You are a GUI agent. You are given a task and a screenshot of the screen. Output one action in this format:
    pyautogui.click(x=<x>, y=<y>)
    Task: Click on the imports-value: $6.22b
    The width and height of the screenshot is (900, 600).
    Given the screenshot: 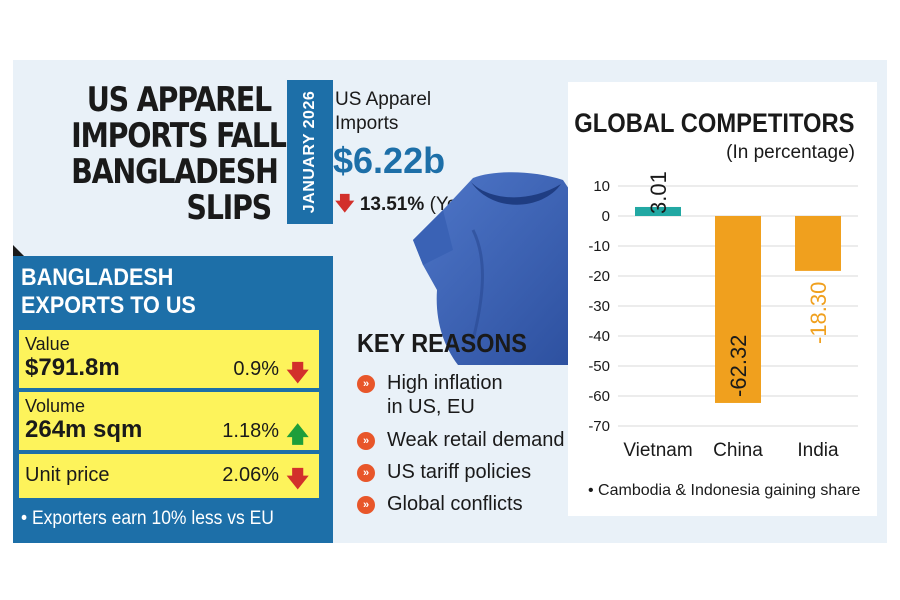 What is the action you would take?
    pyautogui.click(x=389, y=160)
    